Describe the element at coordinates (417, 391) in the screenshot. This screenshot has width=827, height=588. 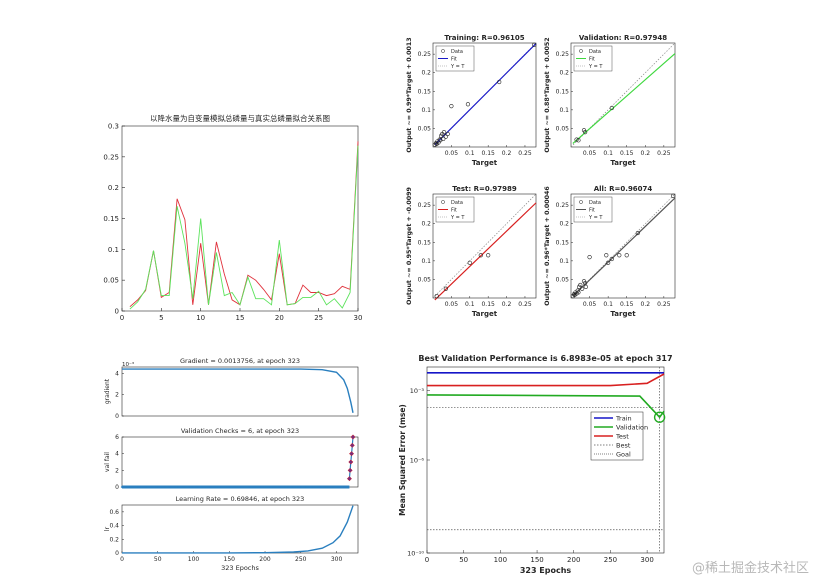
I see `y-tick-label: 10⁻³` at that location.